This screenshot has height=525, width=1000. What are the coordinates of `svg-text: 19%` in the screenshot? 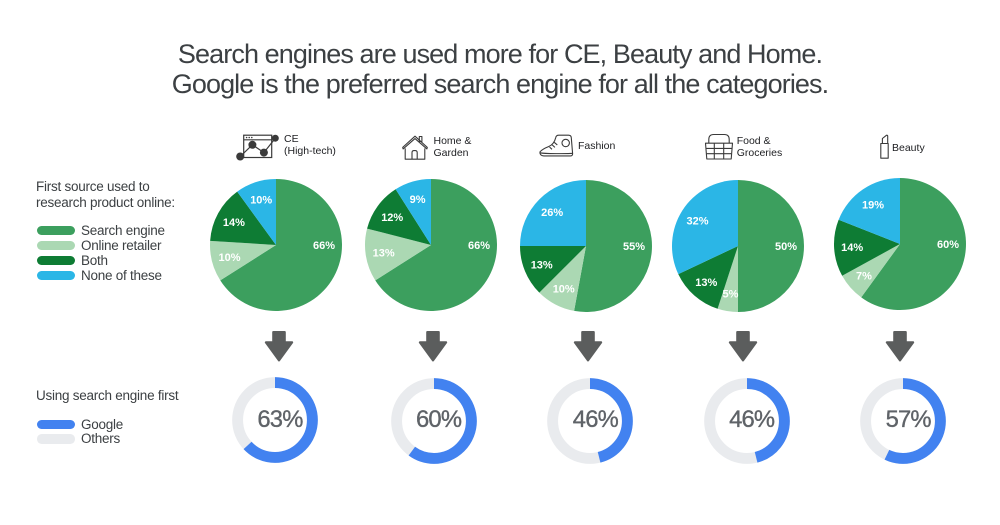 It's located at (873, 205).